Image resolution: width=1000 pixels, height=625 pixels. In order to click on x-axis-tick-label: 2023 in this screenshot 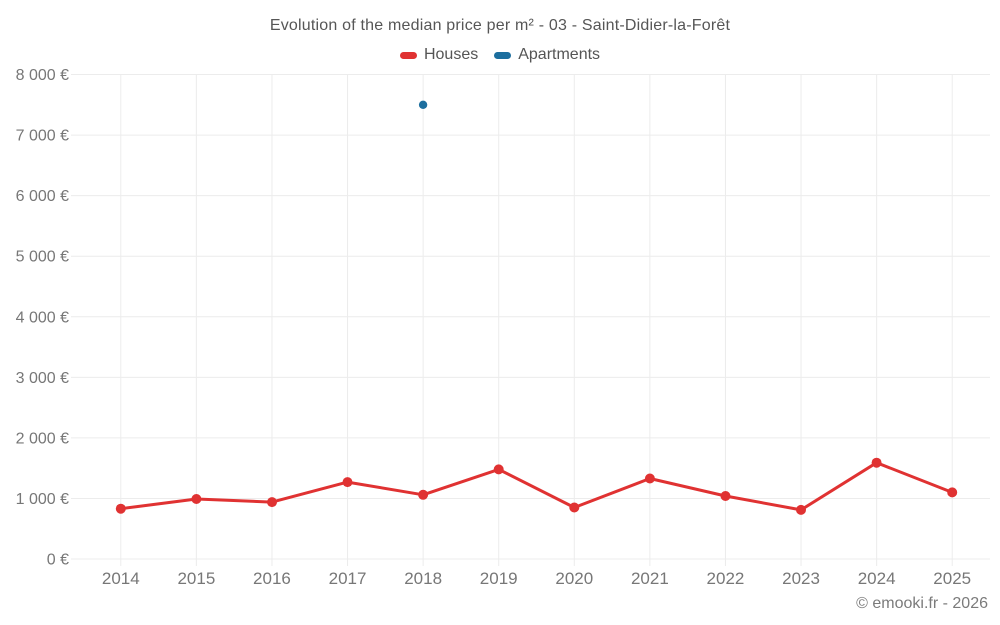, I will do `click(801, 578)`.